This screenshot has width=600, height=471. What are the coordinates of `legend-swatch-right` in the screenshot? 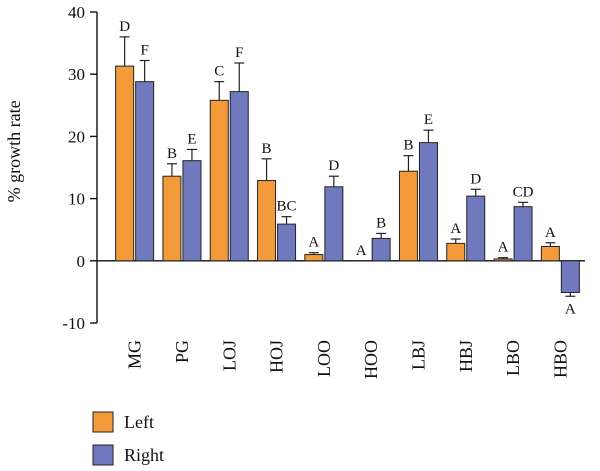 It's located at (103, 455).